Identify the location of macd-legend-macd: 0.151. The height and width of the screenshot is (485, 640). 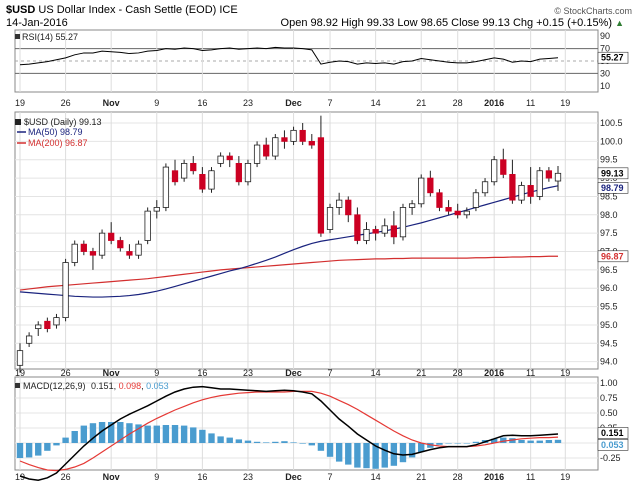
(102, 386).